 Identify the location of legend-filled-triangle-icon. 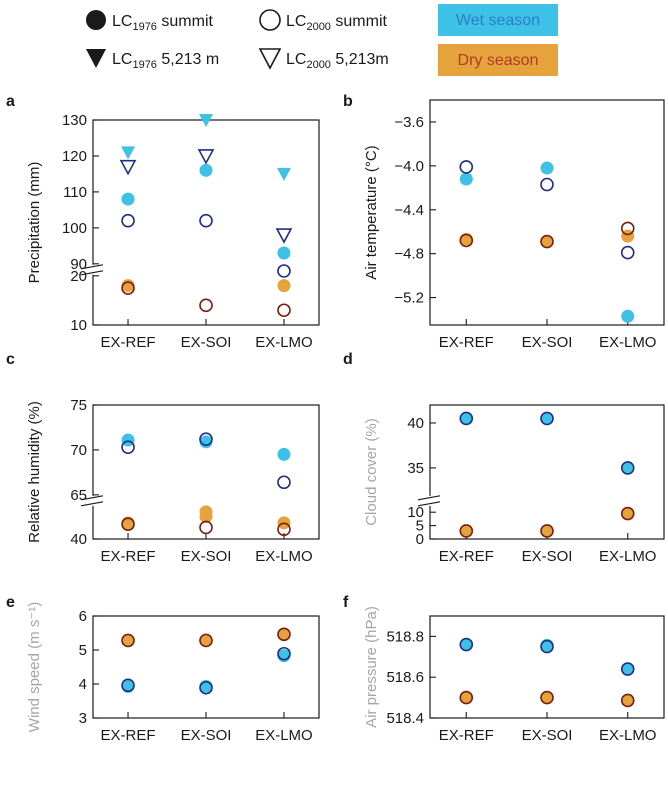
(96, 58).